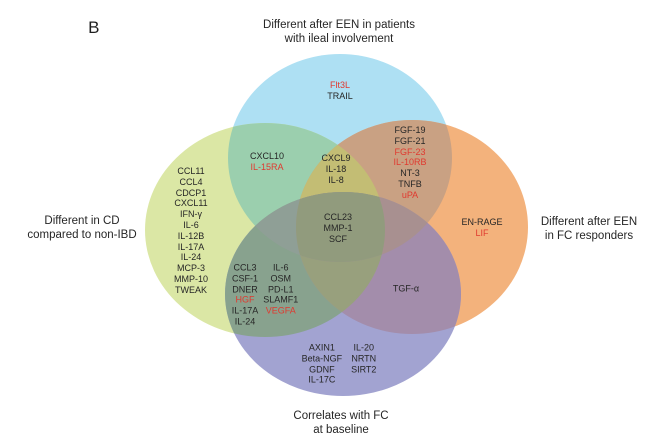 The image size is (662, 440). I want to click on region-top-only: Flt3L TRAIL, so click(340, 91).